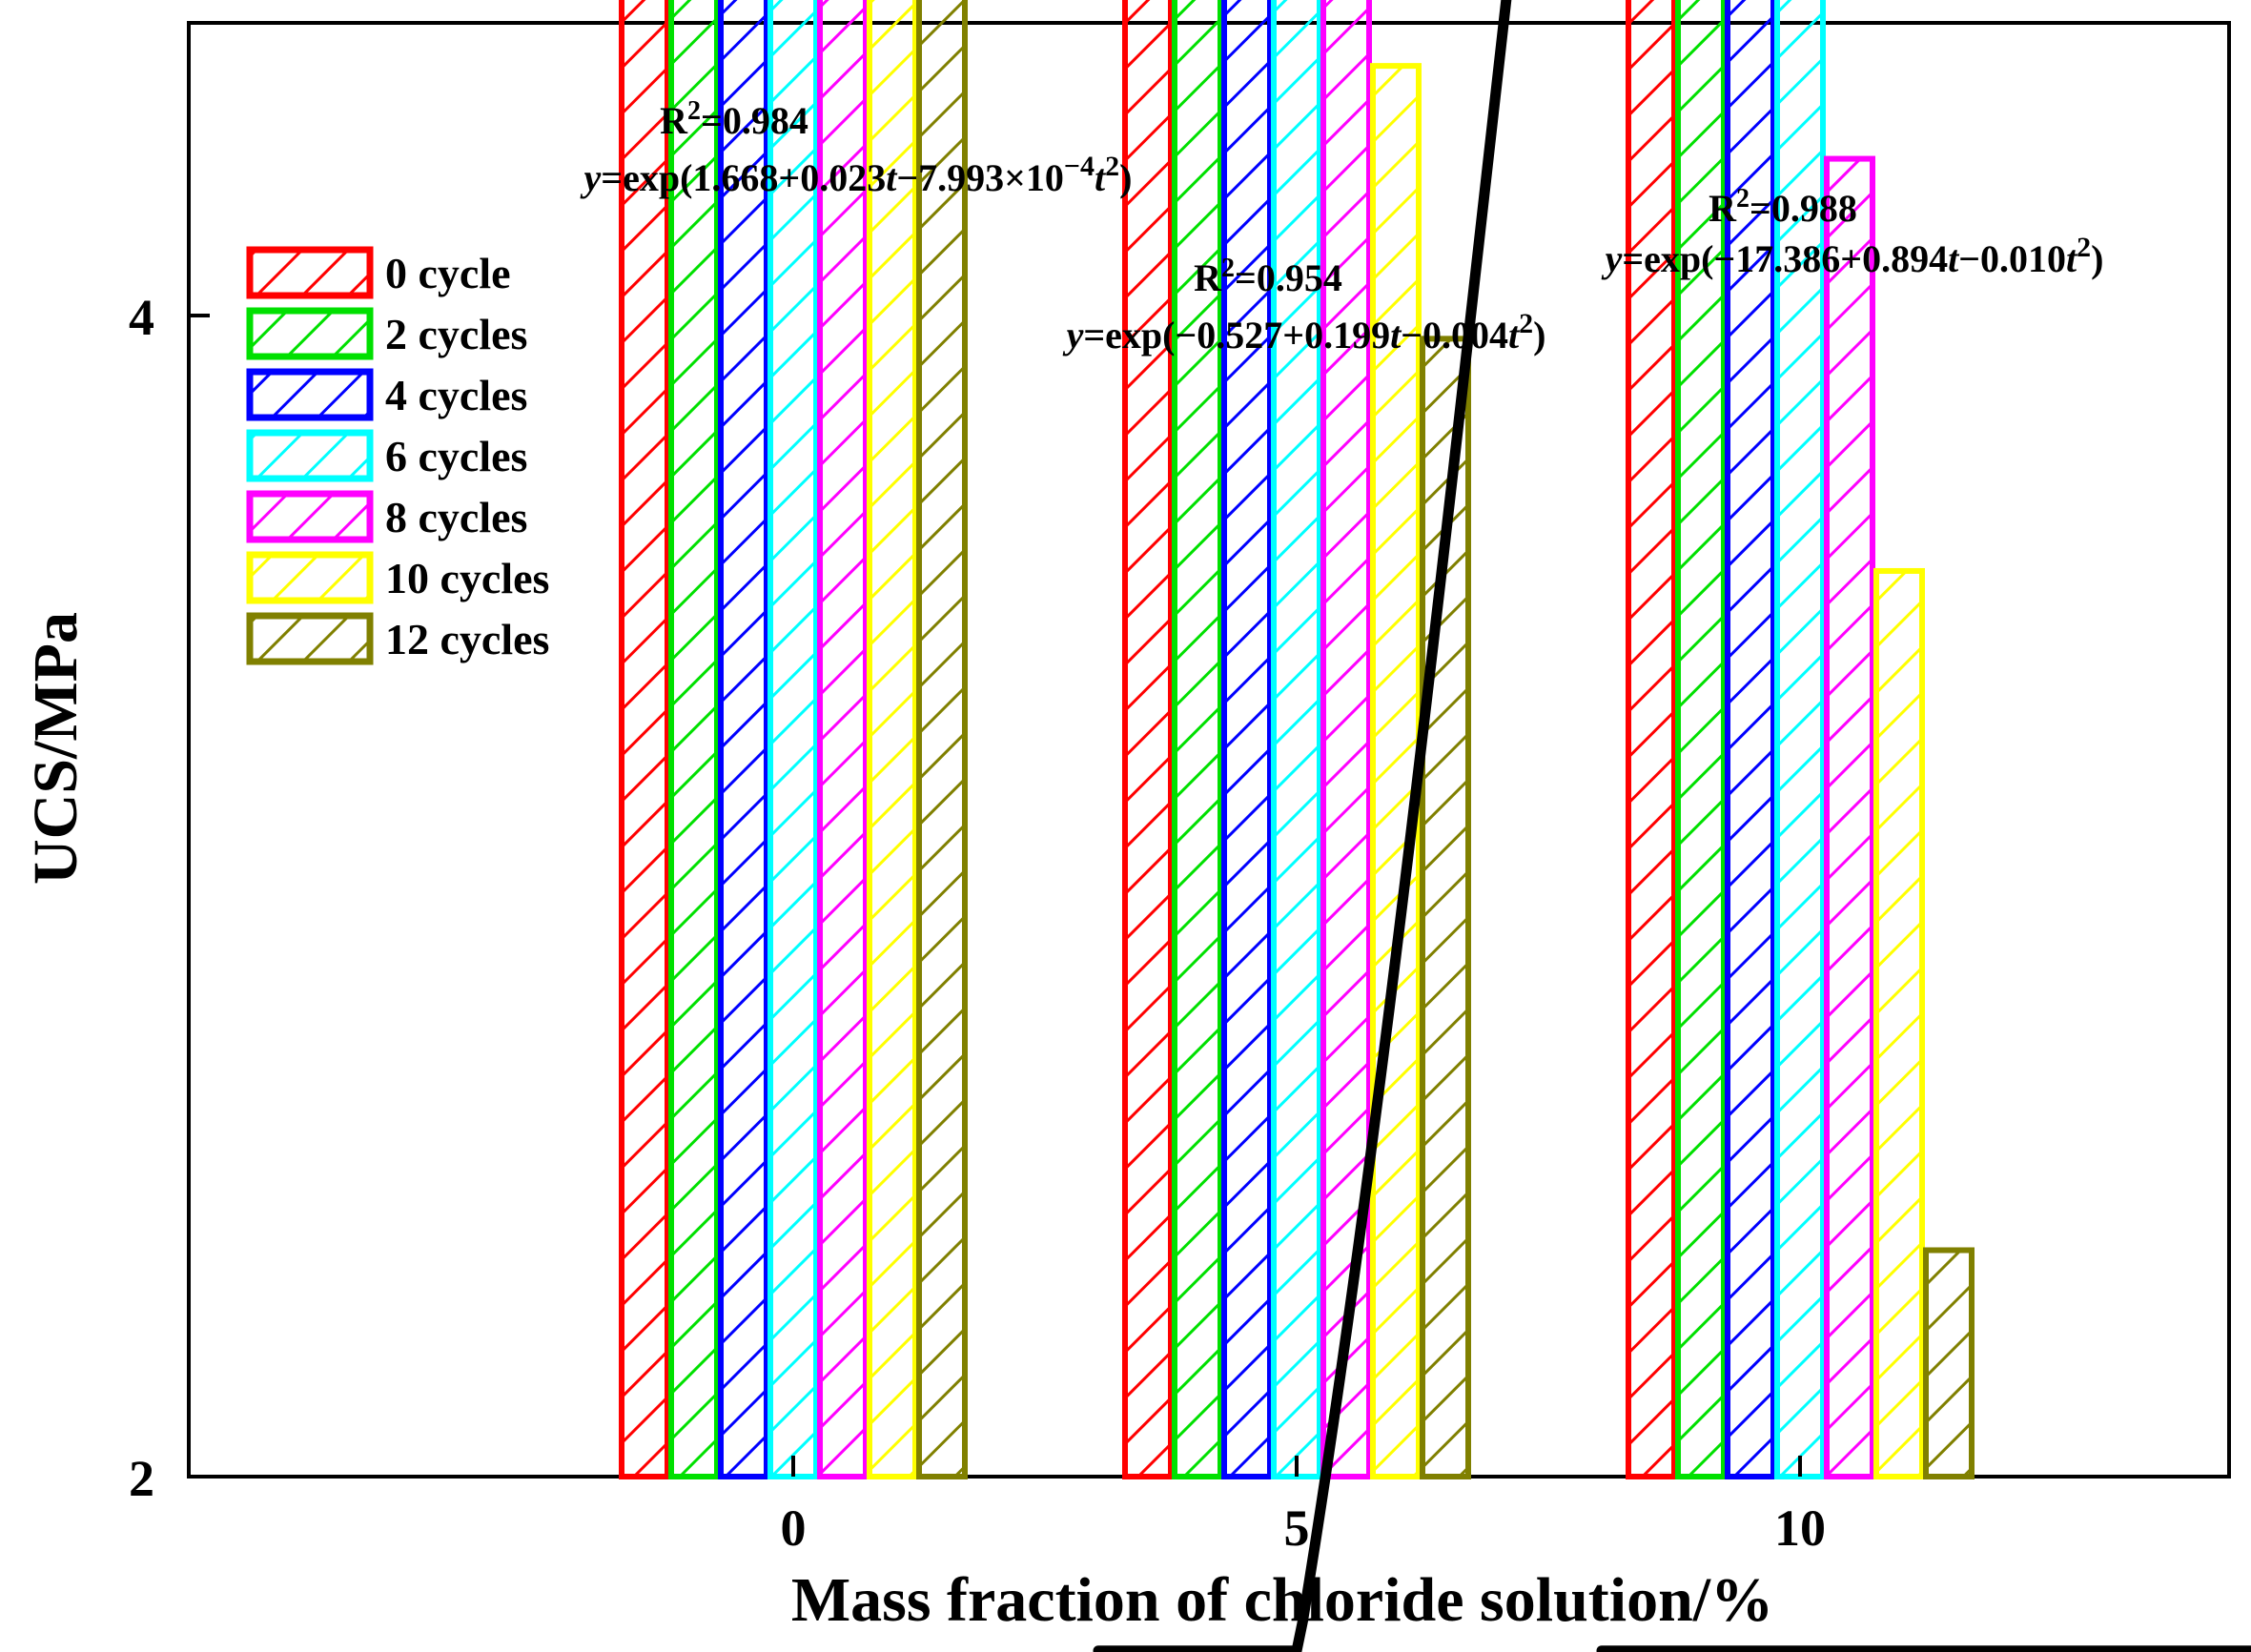  I want to click on legend-label-12-cycles: 12 cycles, so click(467, 639).